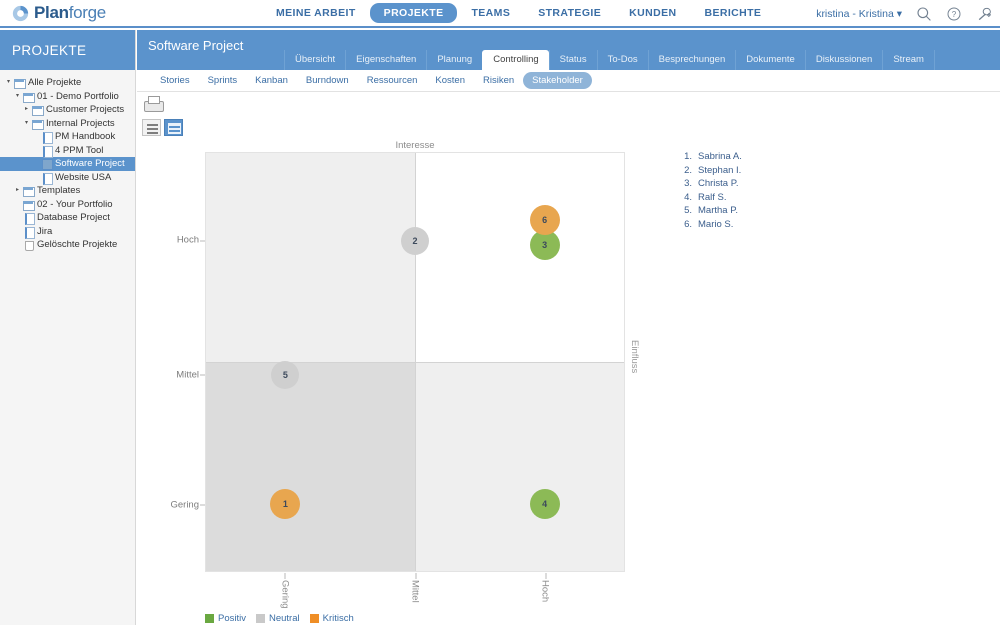 The width and height of the screenshot is (1000, 625). What do you see at coordinates (222, 80) in the screenshot?
I see `subtab-sprints: Sprints` at bounding box center [222, 80].